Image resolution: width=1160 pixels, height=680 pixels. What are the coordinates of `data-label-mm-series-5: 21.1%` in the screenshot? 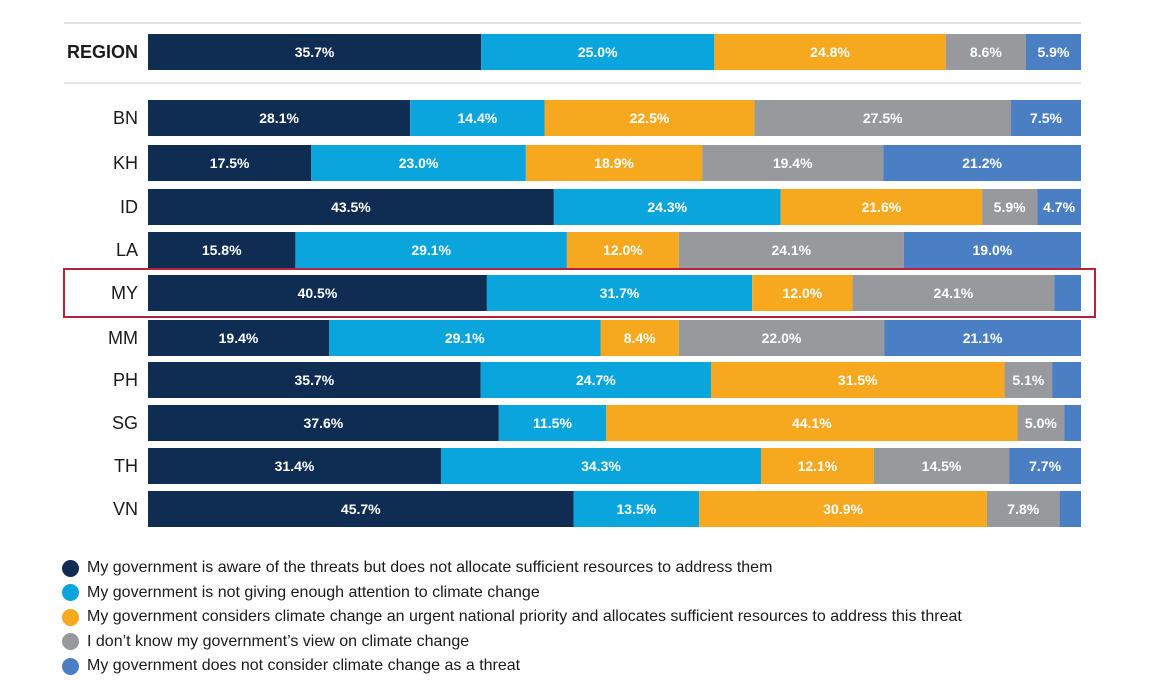 It's located at (983, 338).